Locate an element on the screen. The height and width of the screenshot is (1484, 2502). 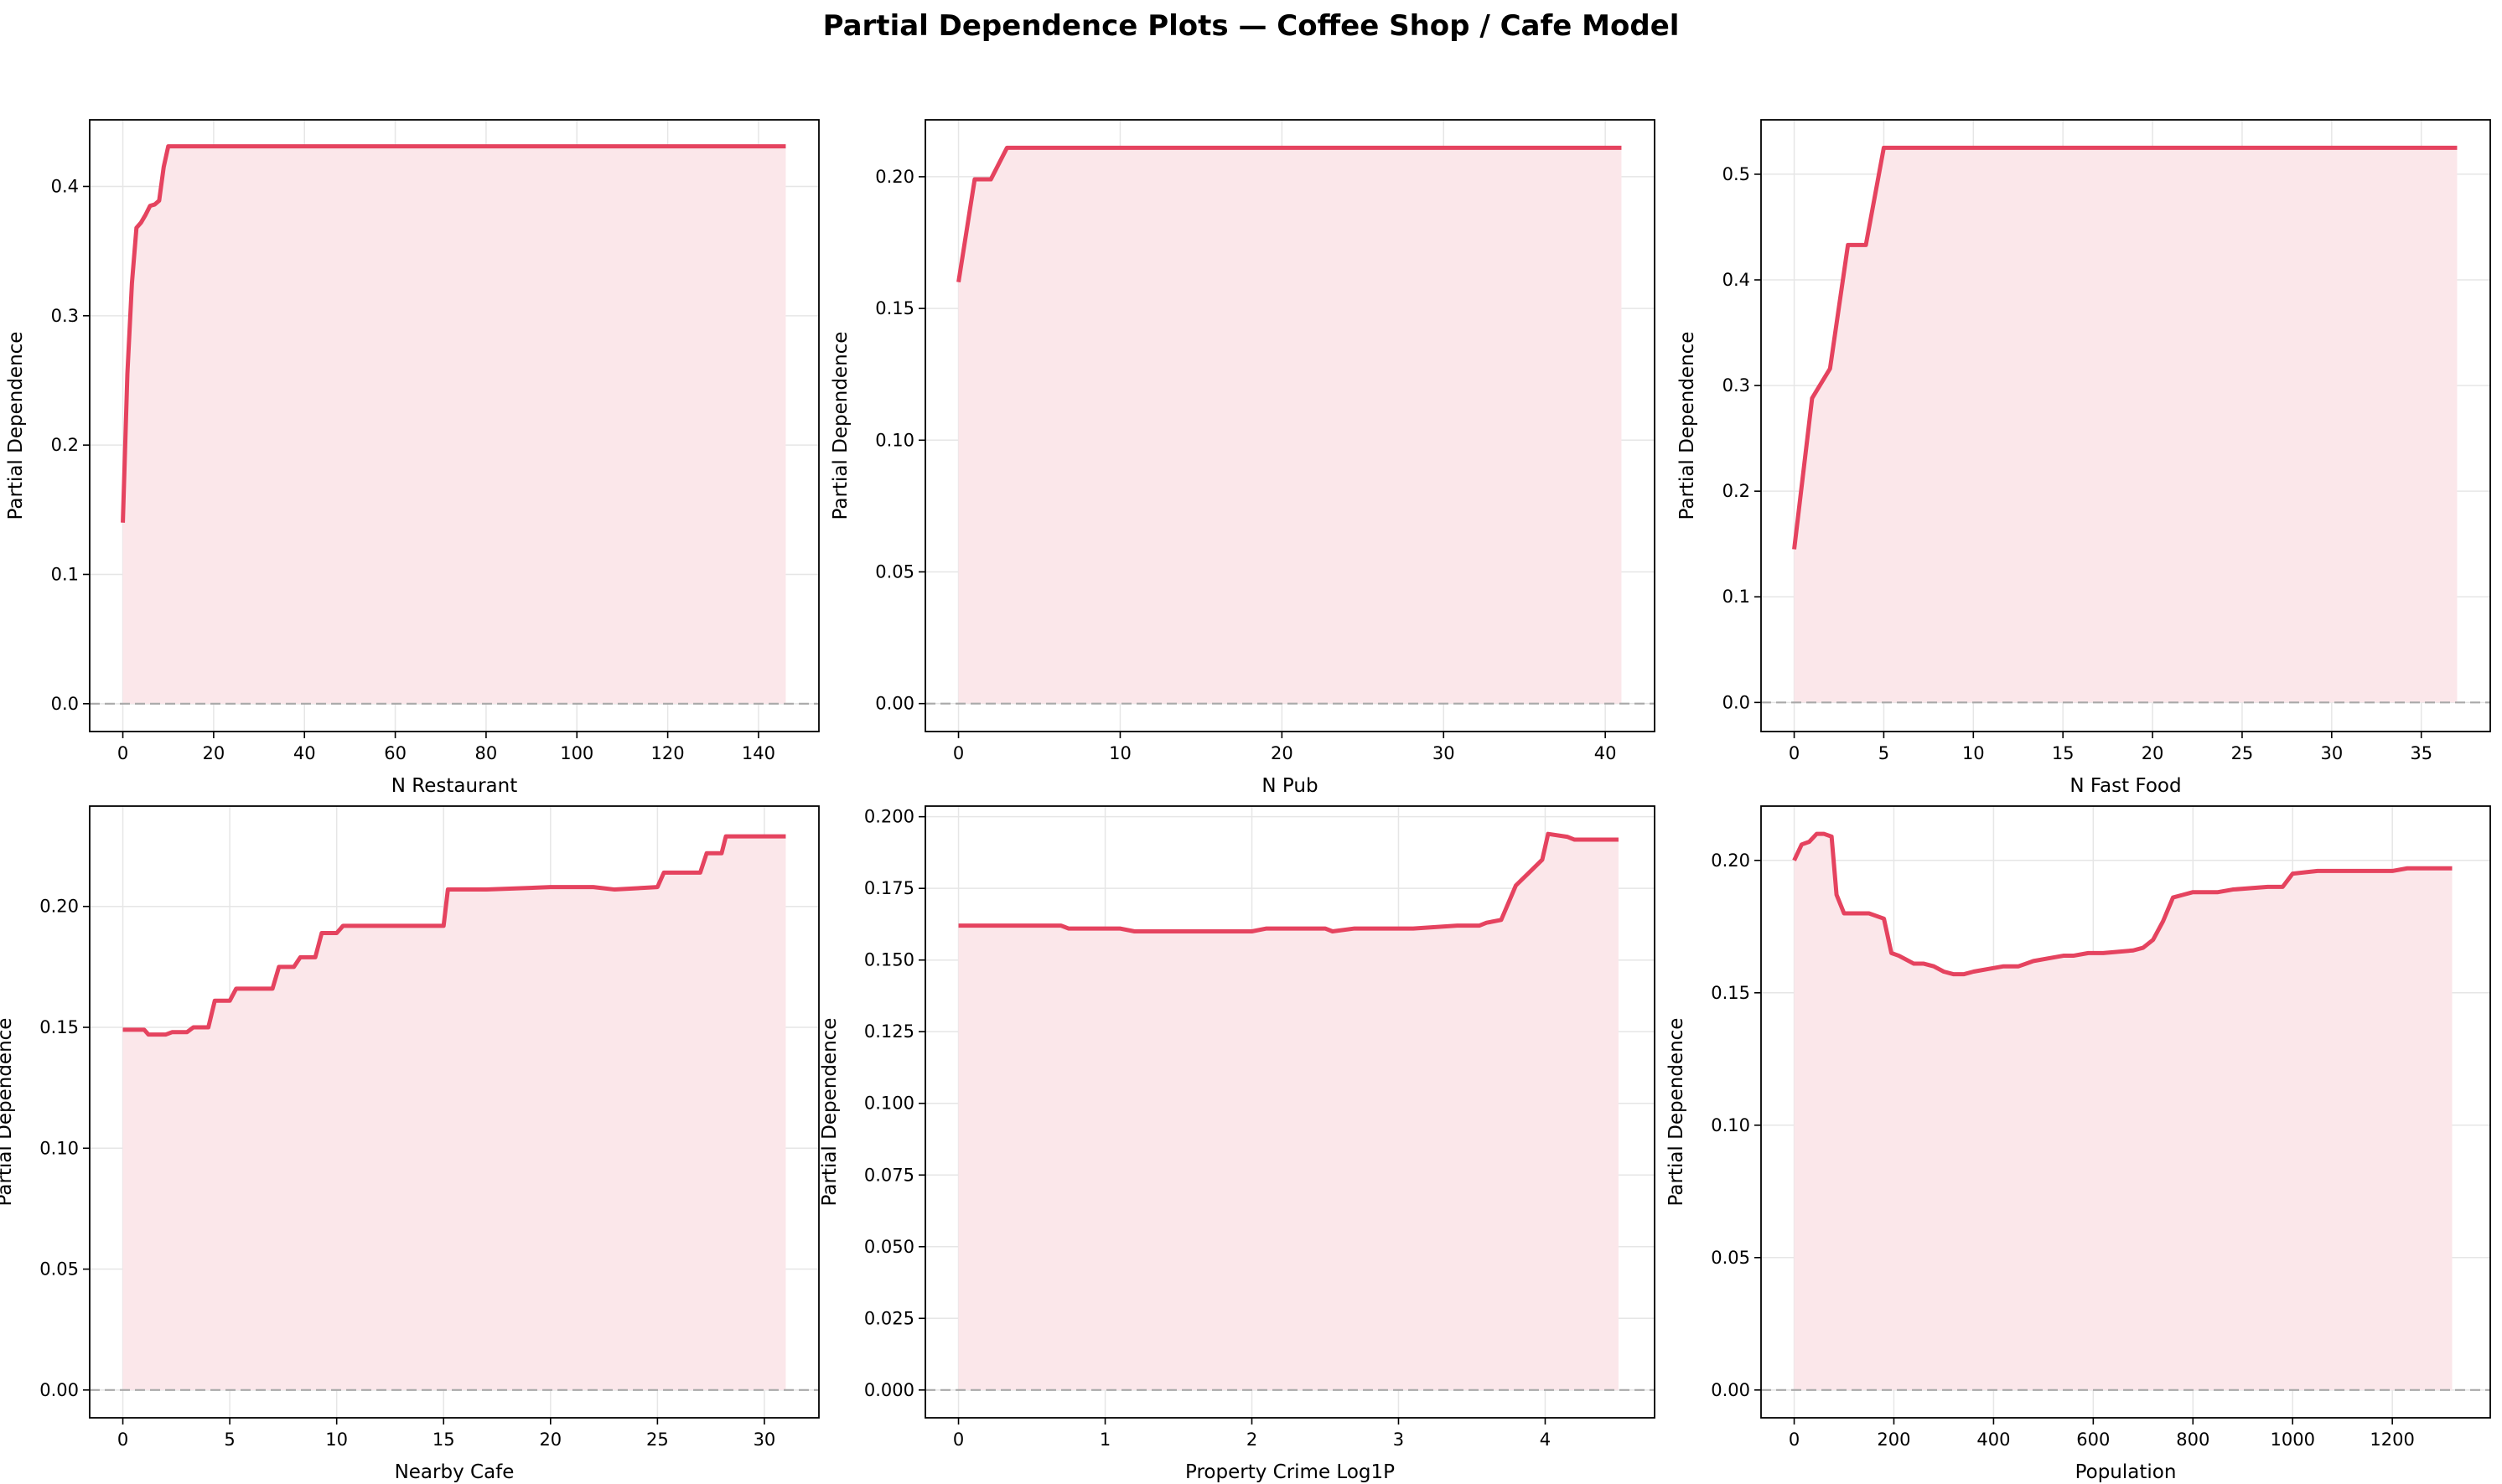
x-axis-label: N Fast Food is located at coordinates (2125, 786).